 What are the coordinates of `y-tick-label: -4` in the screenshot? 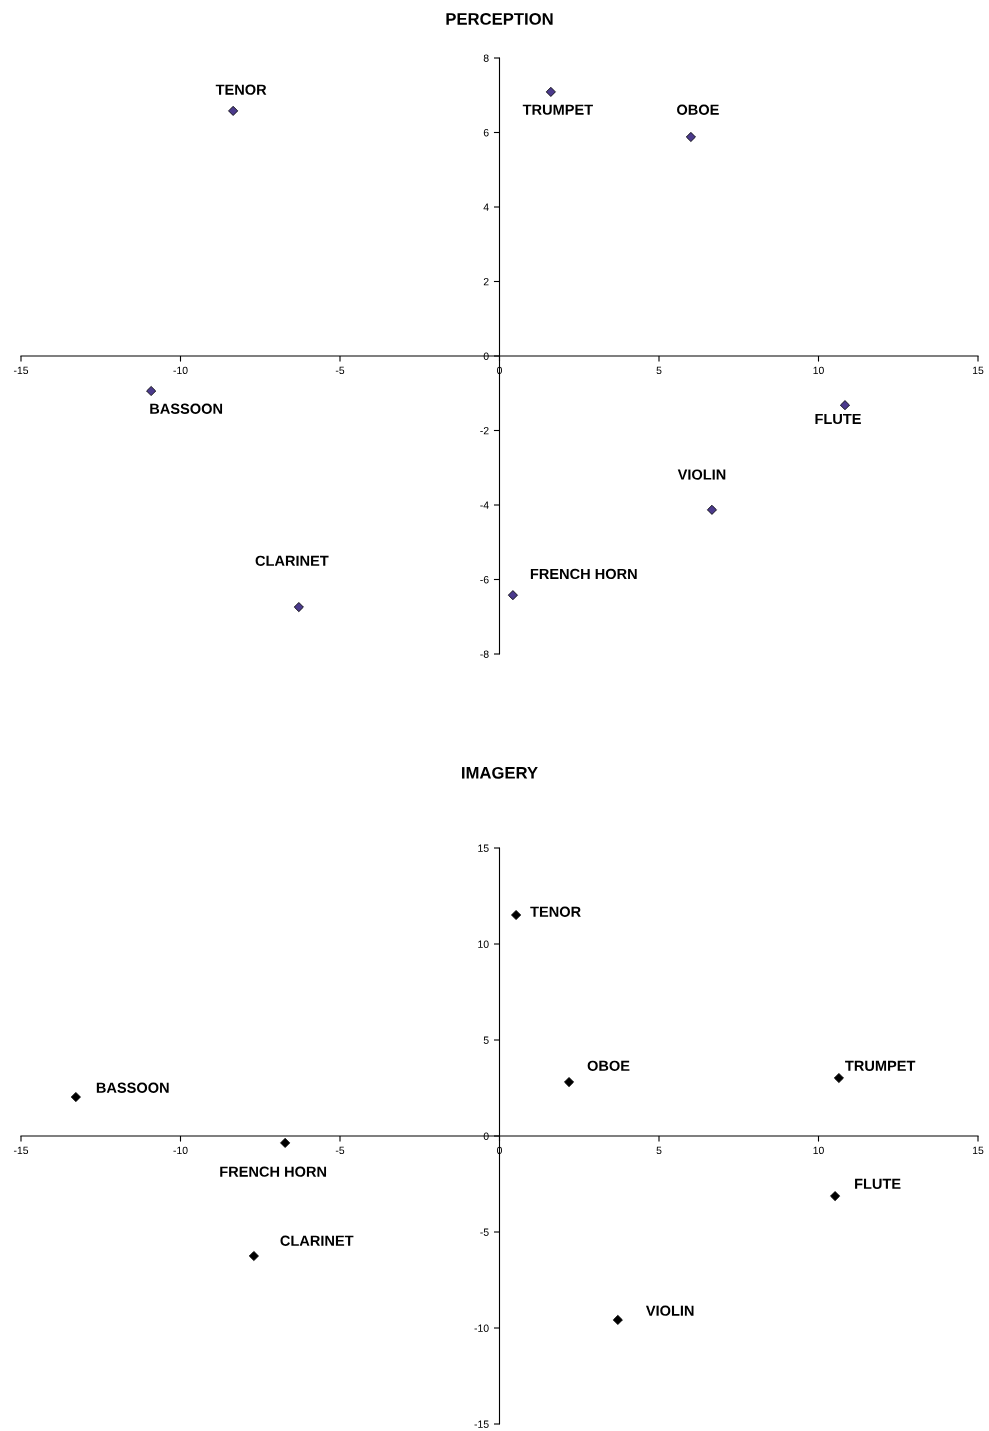 It's located at (484, 505).